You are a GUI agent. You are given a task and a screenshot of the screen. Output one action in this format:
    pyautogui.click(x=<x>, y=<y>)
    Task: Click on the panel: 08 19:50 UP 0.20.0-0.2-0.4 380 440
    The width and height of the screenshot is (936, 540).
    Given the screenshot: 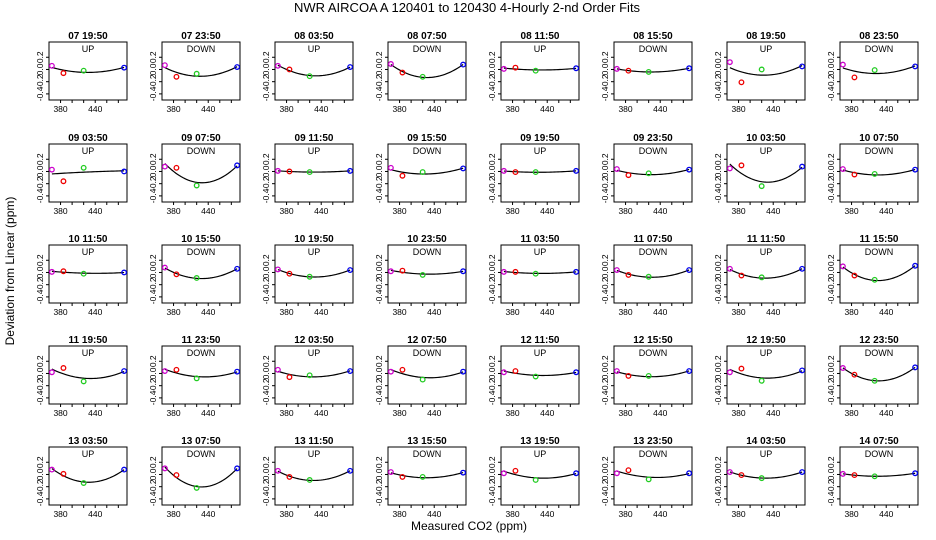 What is the action you would take?
    pyautogui.click(x=759, y=72)
    